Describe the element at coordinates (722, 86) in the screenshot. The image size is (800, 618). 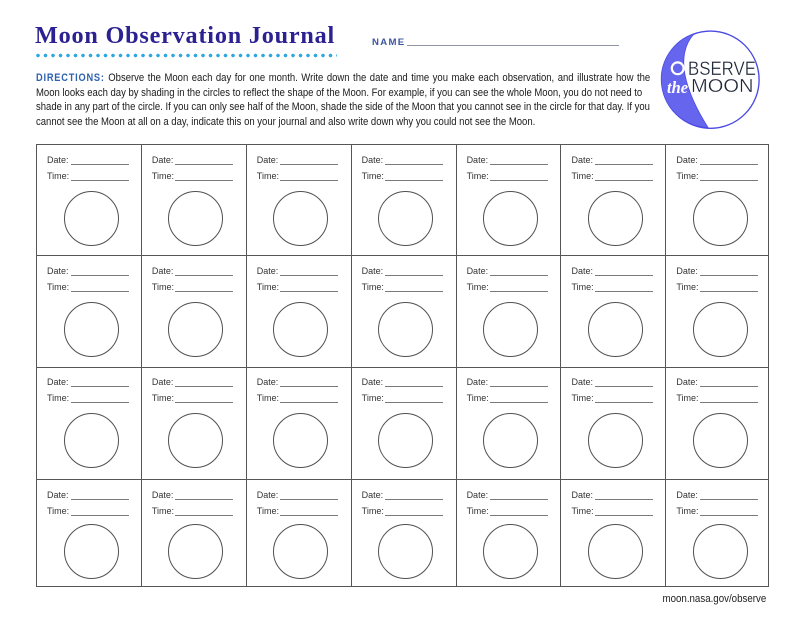
I see `svg-text: MOON` at that location.